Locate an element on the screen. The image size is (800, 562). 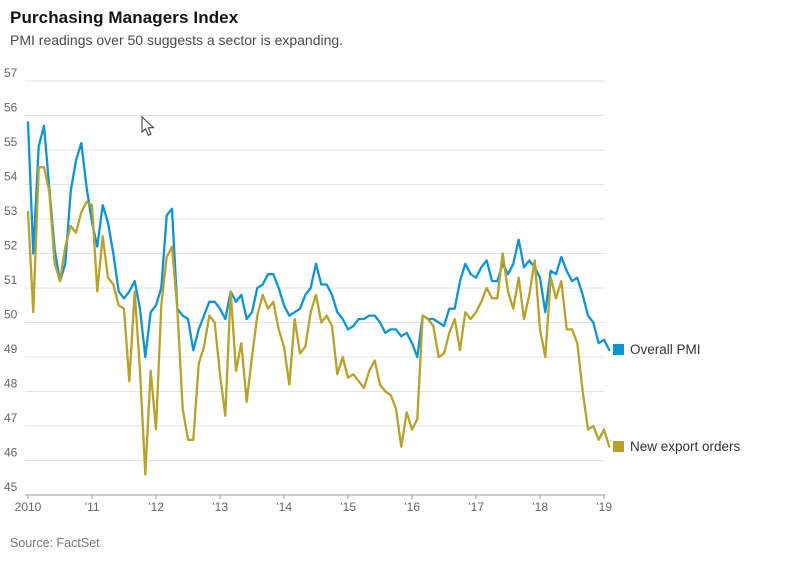
x-axis-tick-label: ’13 is located at coordinates (220, 507).